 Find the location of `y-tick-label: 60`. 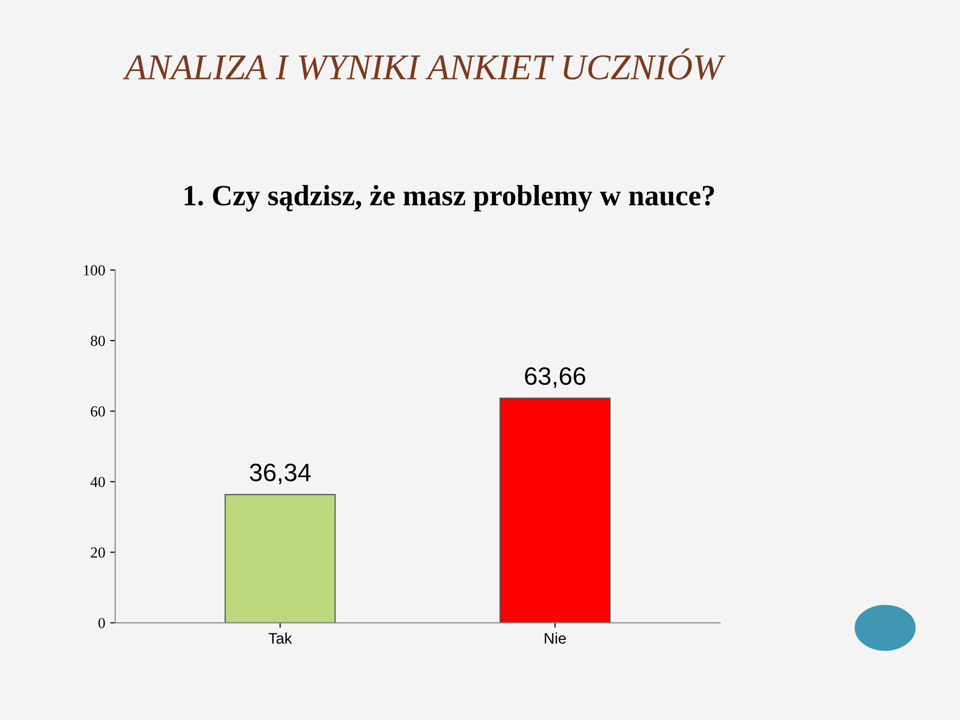

y-tick-label: 60 is located at coordinates (97, 411).